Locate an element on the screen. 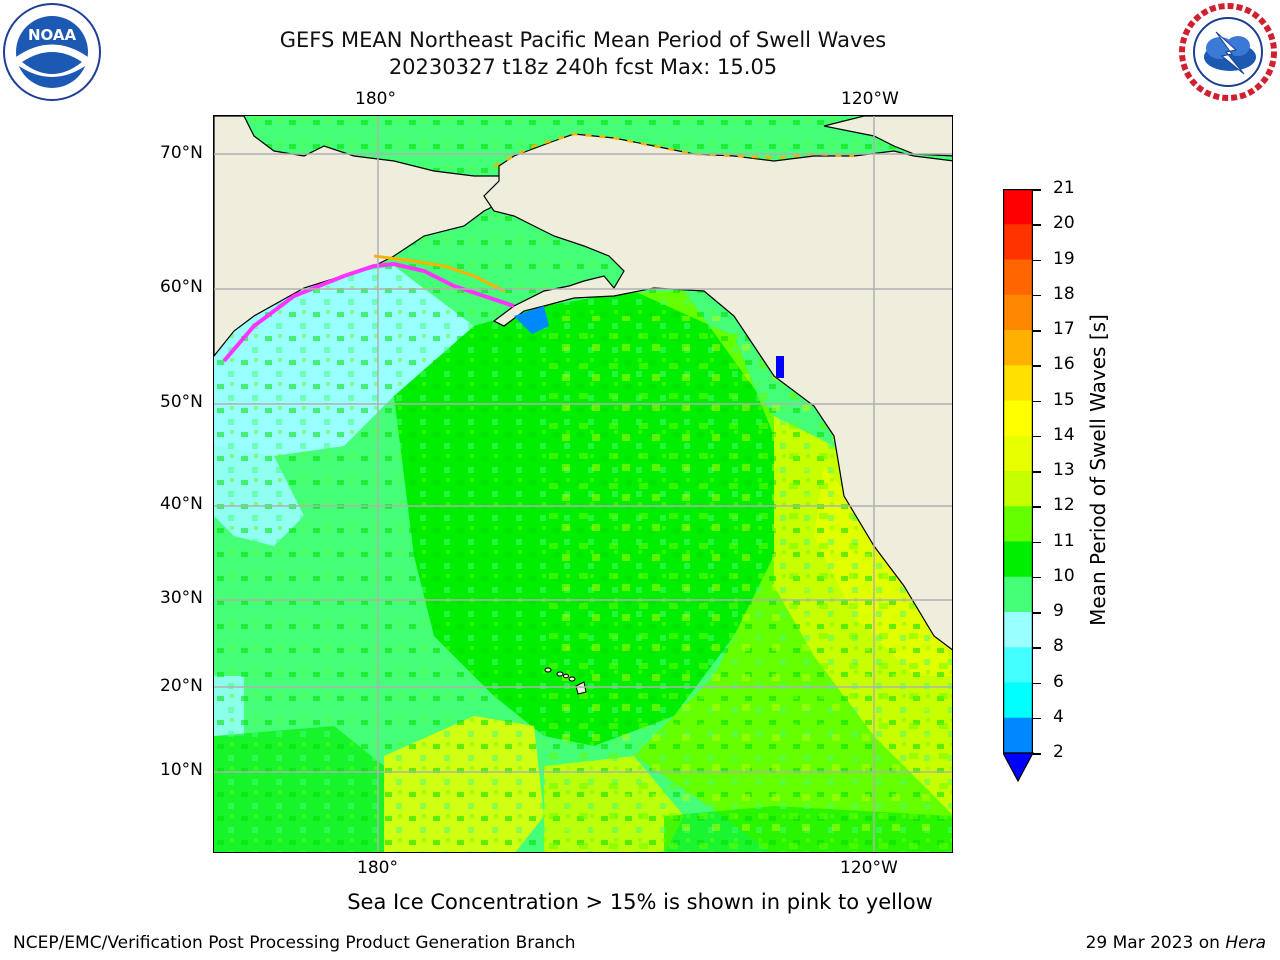 The height and width of the screenshot is (960, 1280). lat-label-30n: 30°N is located at coordinates (181, 598).